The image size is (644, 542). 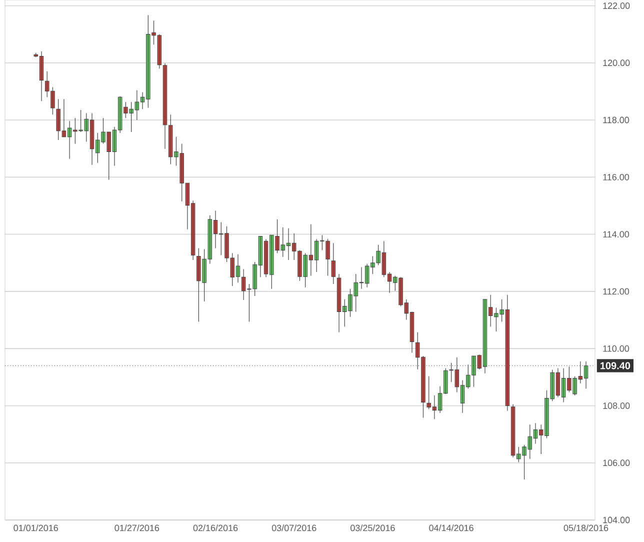 What do you see at coordinates (333, 263) in the screenshot?
I see `candlestick` at bounding box center [333, 263].